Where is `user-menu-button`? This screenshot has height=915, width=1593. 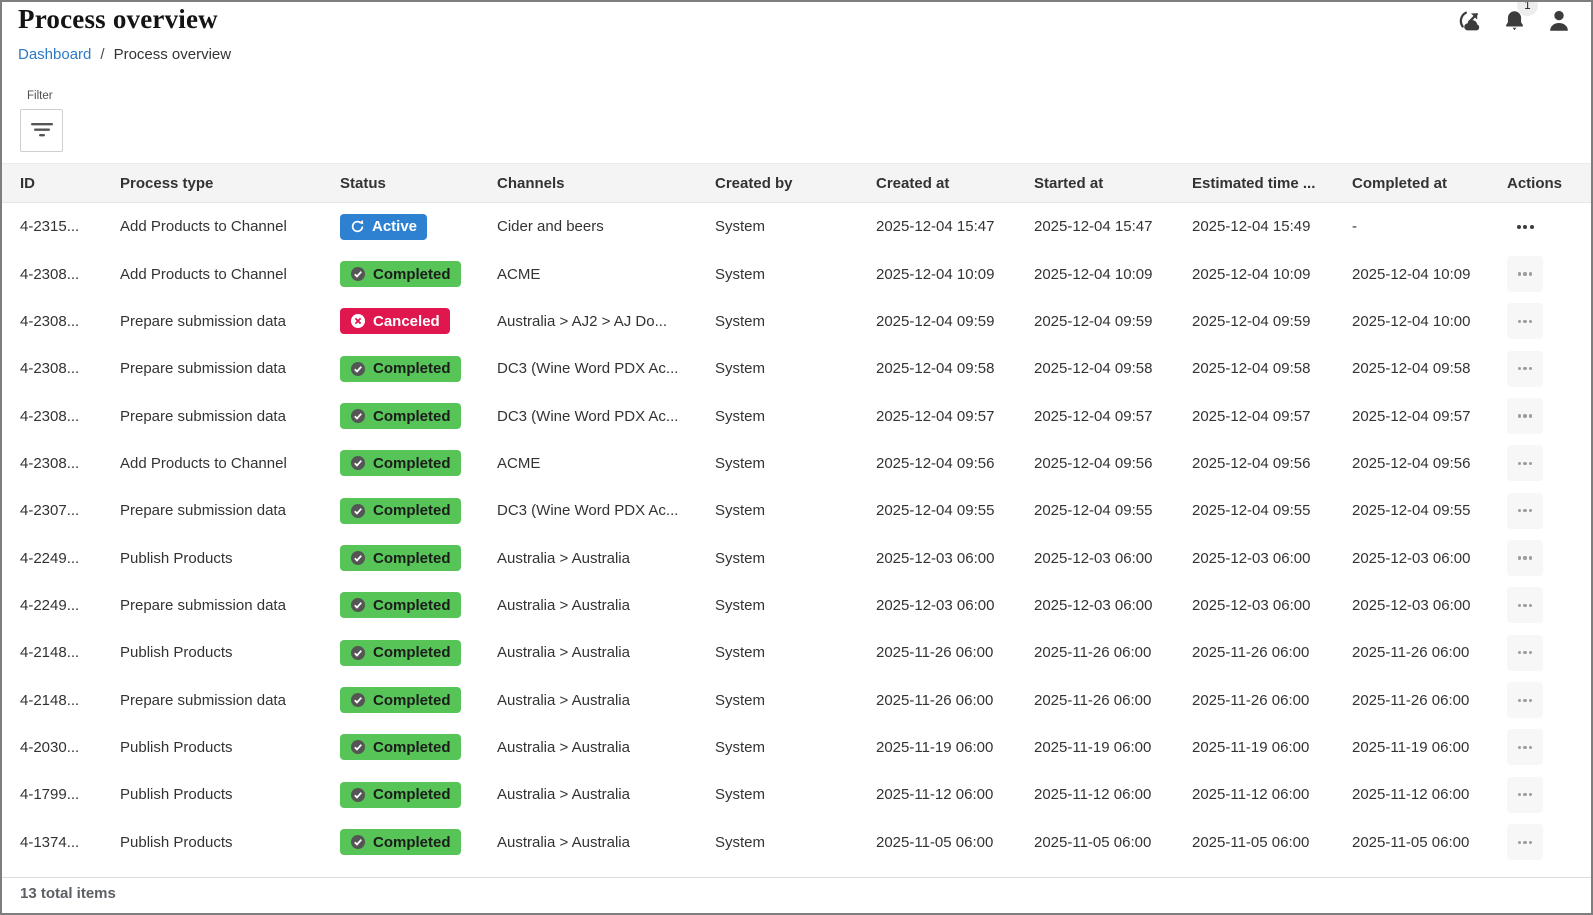 user-menu-button is located at coordinates (1559, 21).